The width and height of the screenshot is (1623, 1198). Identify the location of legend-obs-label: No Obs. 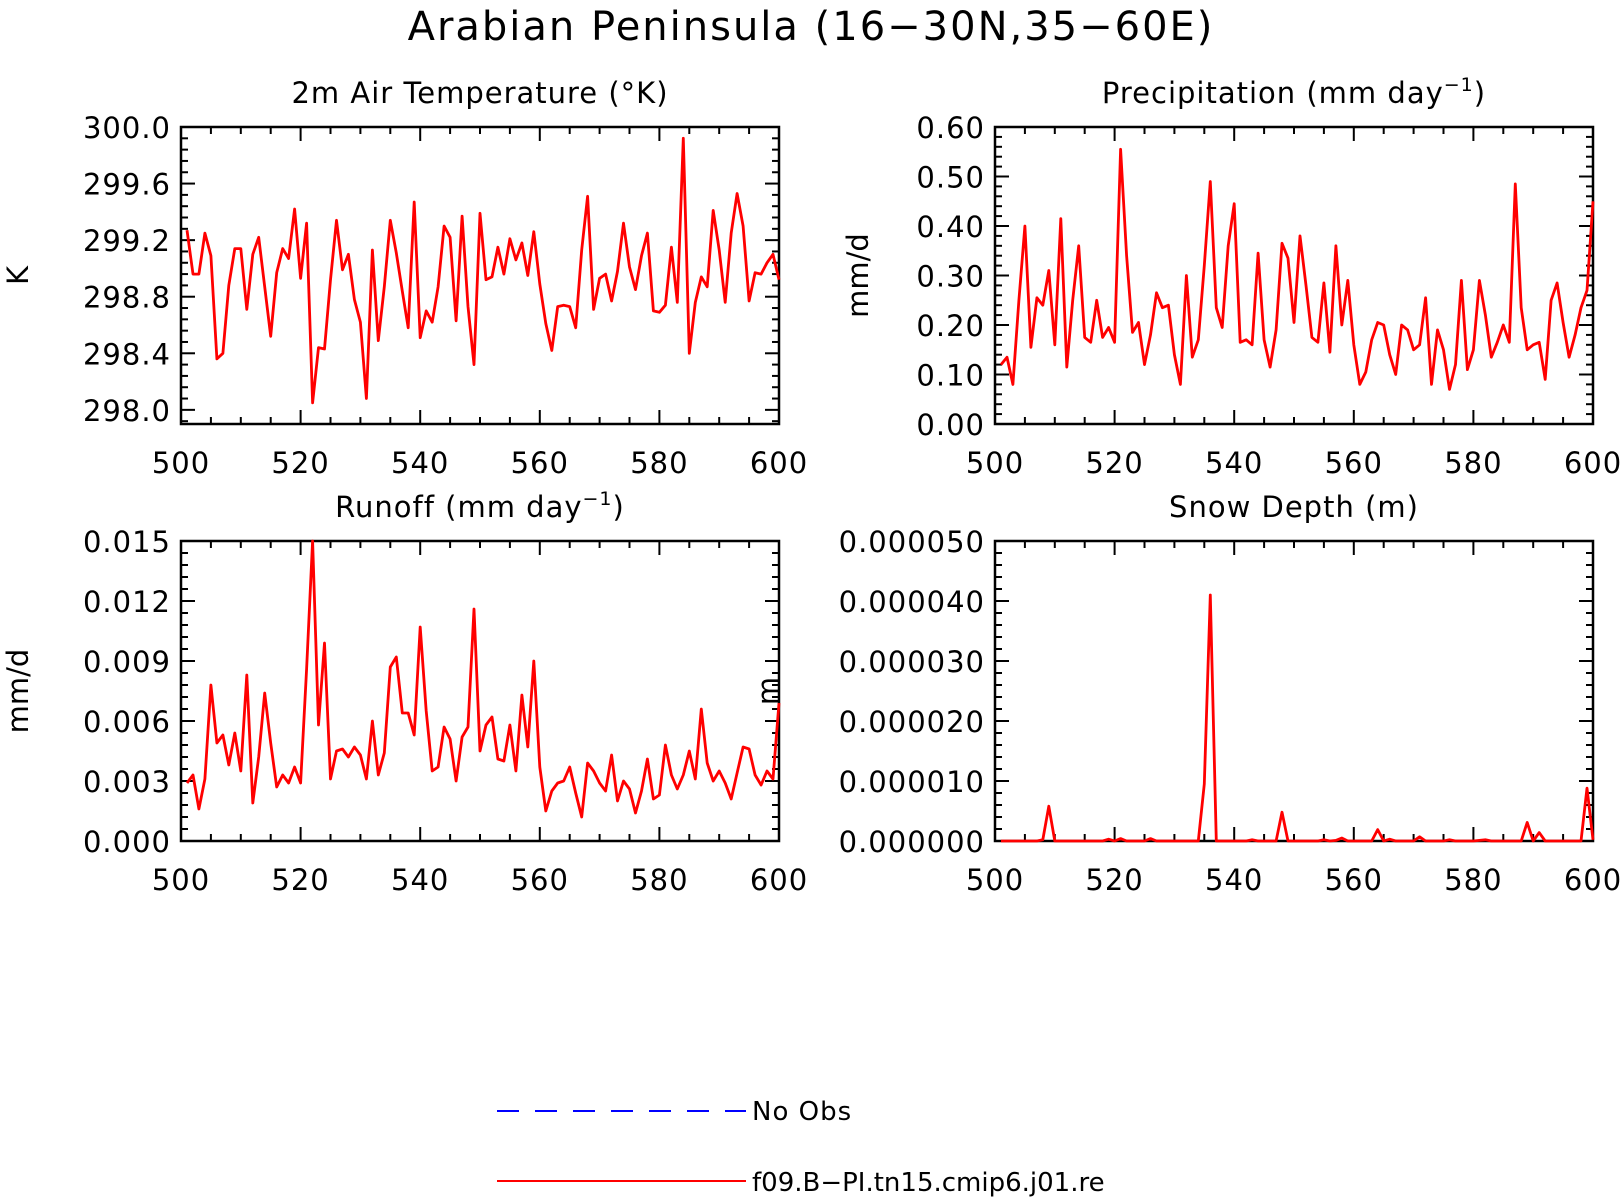
(802, 1112).